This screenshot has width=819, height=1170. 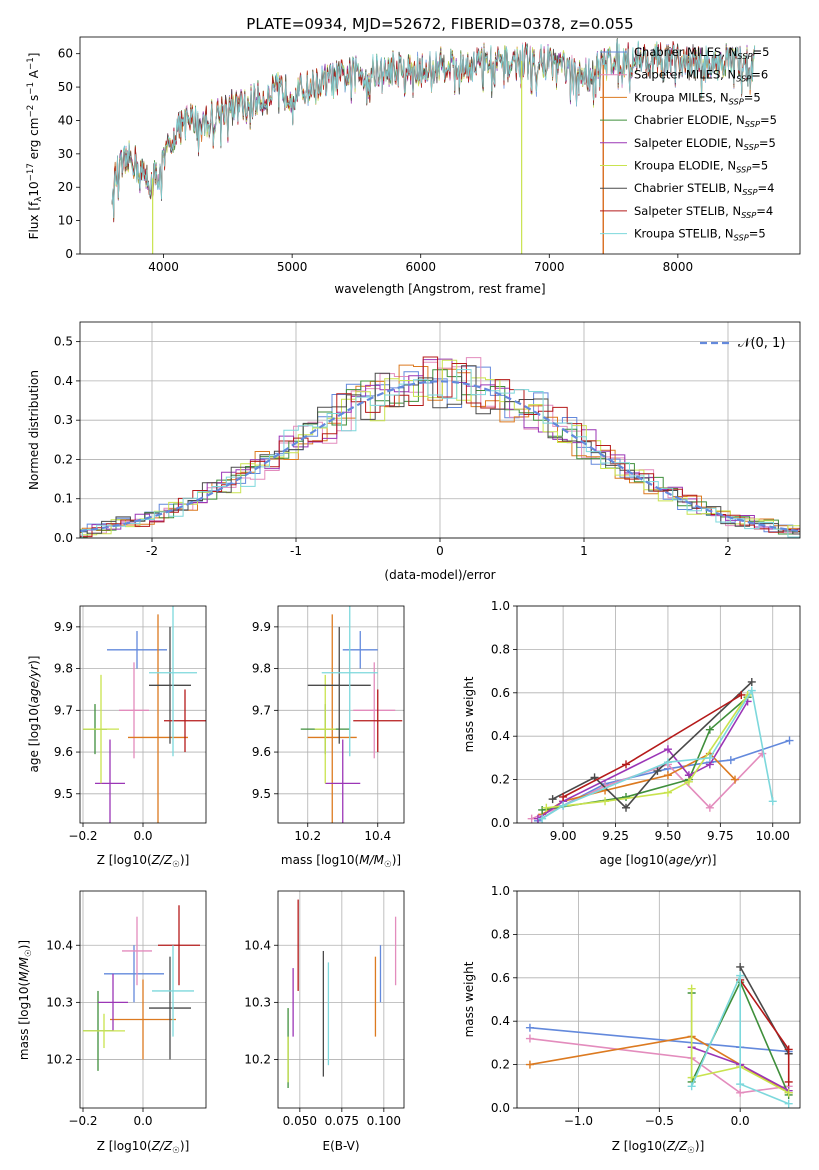 I want to click on label-part: Salpeter STELIB, N, so click(x=687, y=211).